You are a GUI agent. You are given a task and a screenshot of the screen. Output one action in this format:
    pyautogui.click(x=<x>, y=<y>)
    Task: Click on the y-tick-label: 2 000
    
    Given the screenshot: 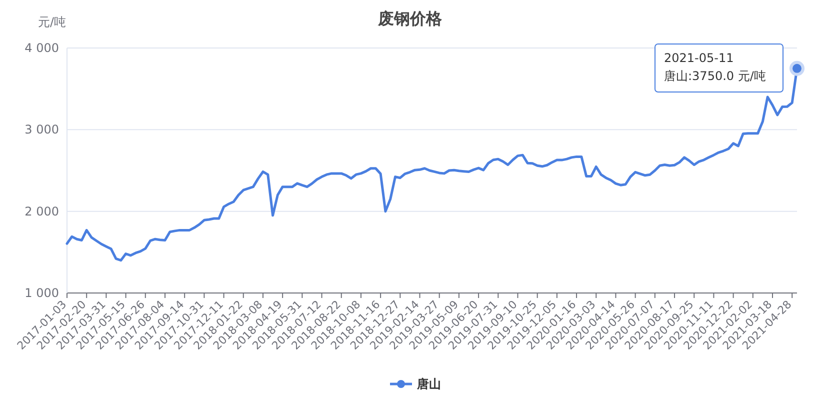 What is the action you would take?
    pyautogui.click(x=41, y=211)
    